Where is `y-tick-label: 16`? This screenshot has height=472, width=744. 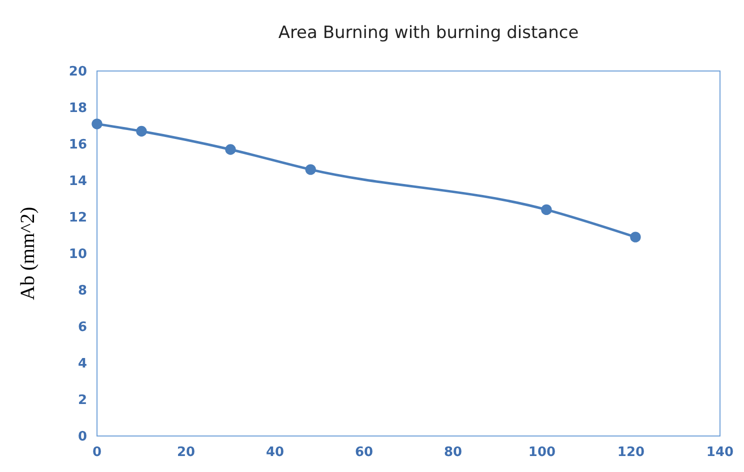
y-tick-label: 16 is located at coordinates (77, 145).